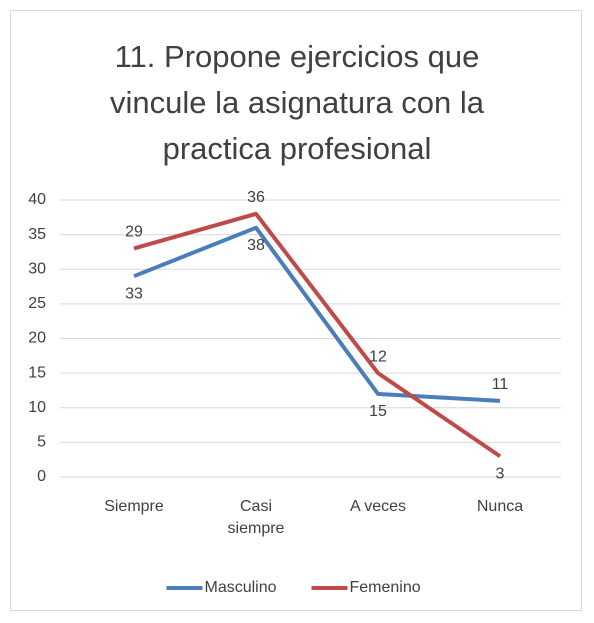  Describe the element at coordinates (241, 587) in the screenshot. I see `legend-label: Masculino` at that location.